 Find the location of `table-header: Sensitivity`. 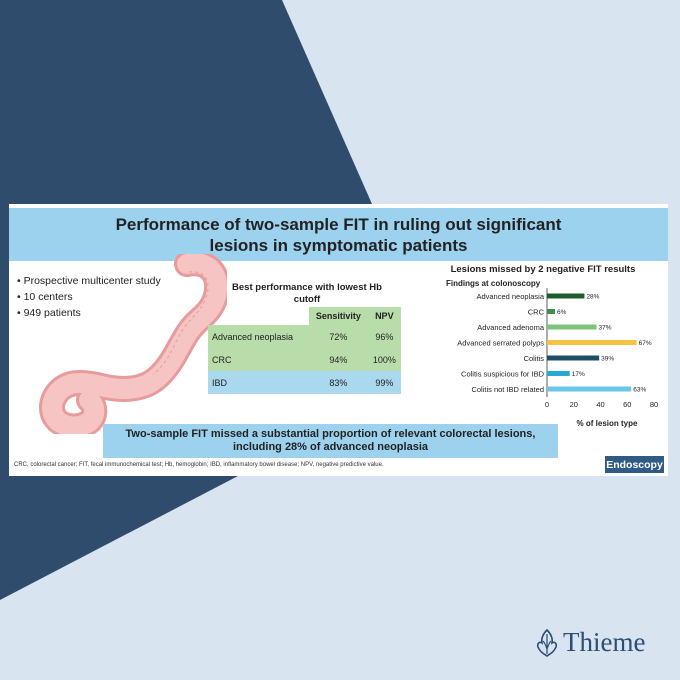

table-header: Sensitivity is located at coordinates (338, 316).